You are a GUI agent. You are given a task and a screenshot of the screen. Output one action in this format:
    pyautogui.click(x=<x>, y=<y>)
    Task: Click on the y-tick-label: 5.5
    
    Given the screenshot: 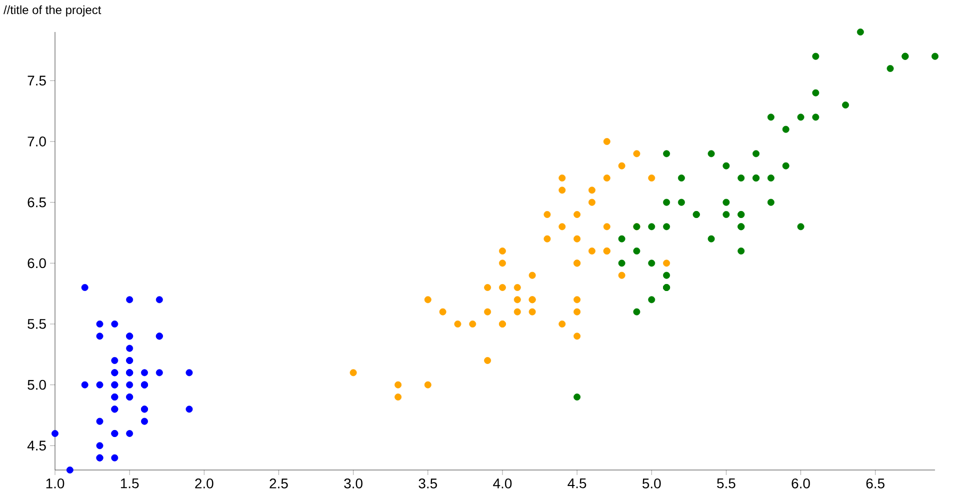 What is the action you would take?
    pyautogui.click(x=37, y=324)
    